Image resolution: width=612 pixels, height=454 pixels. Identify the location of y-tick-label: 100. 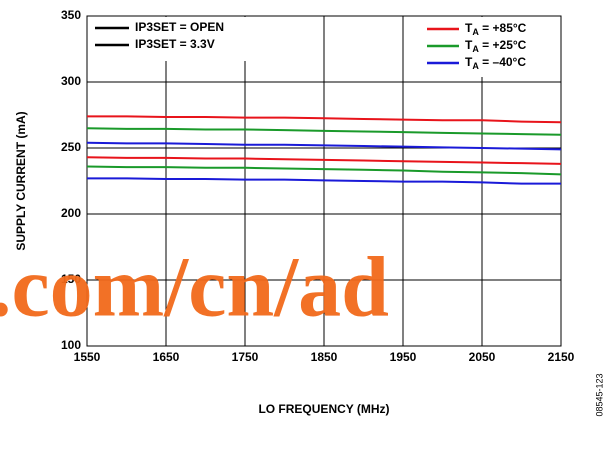
(71, 345).